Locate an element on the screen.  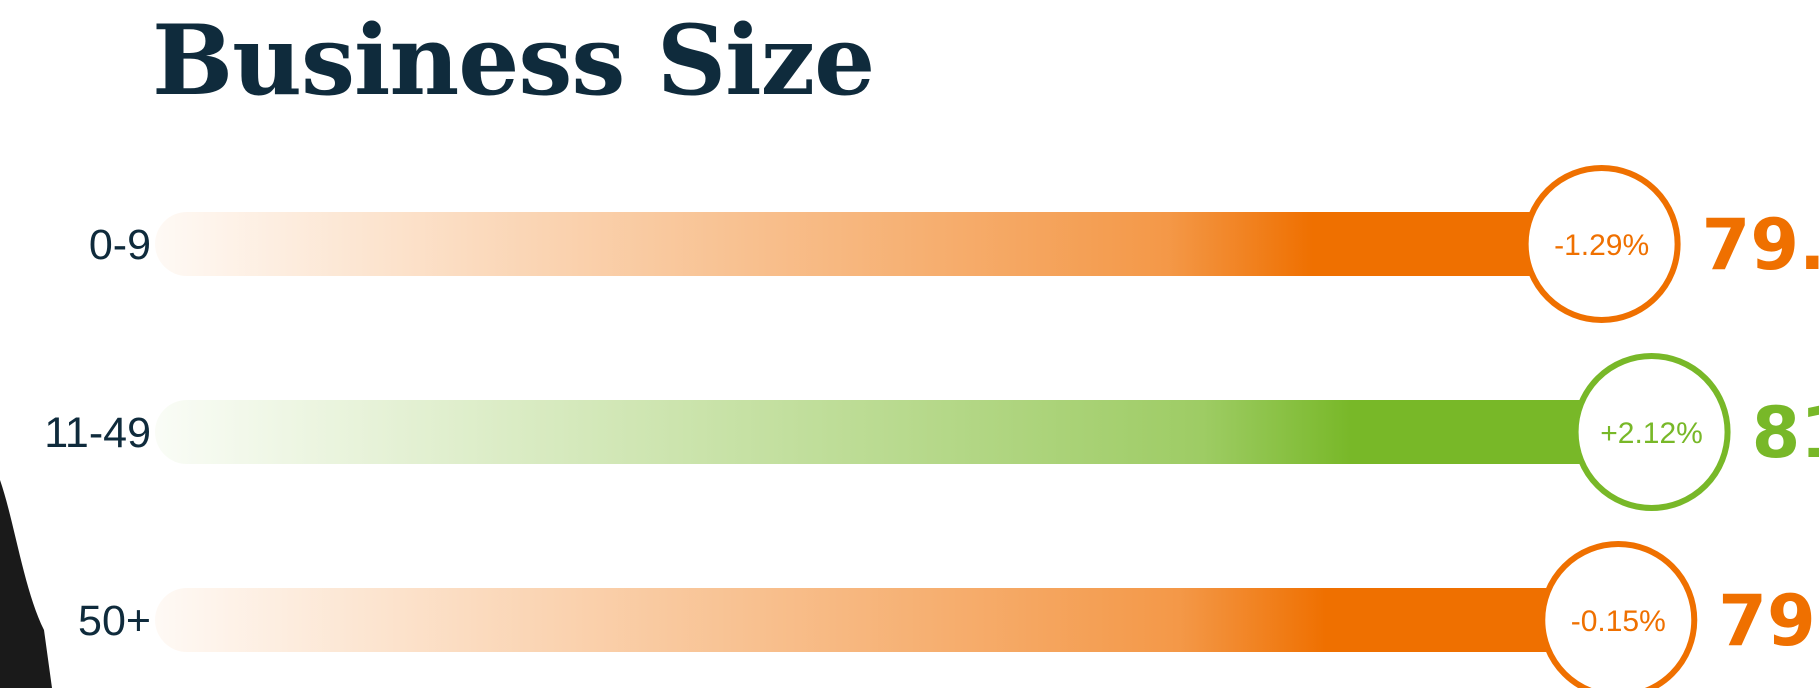
value-label: 79.96 is located at coordinates (1768, 621).